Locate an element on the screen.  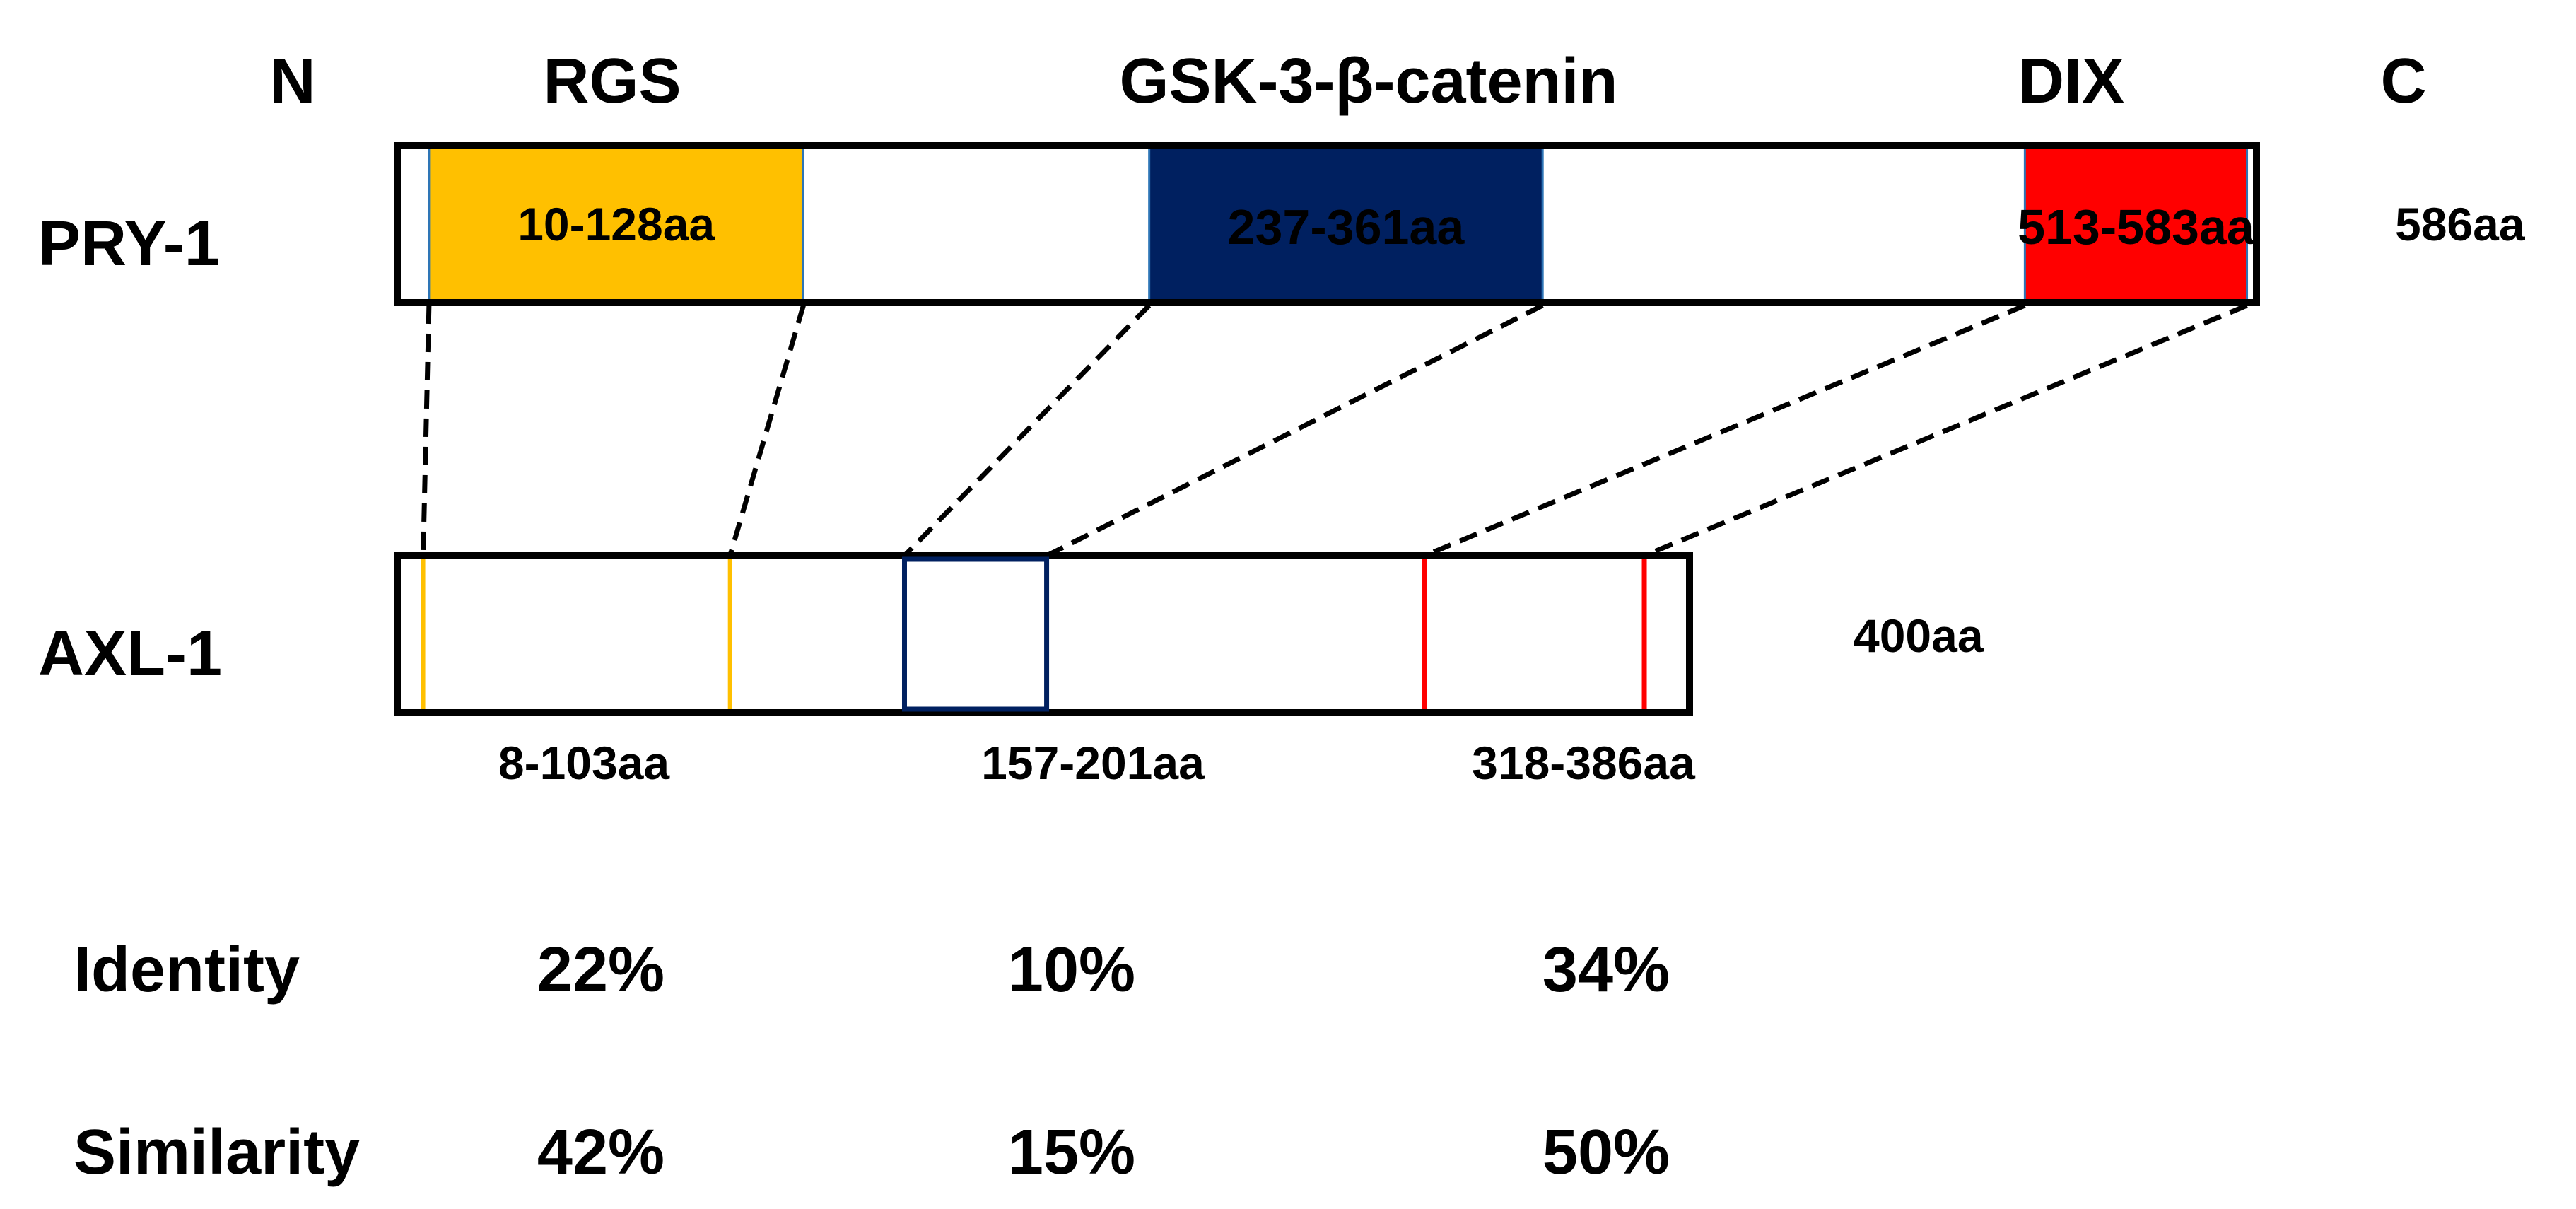
identity-label: Identity is located at coordinates (187, 970).